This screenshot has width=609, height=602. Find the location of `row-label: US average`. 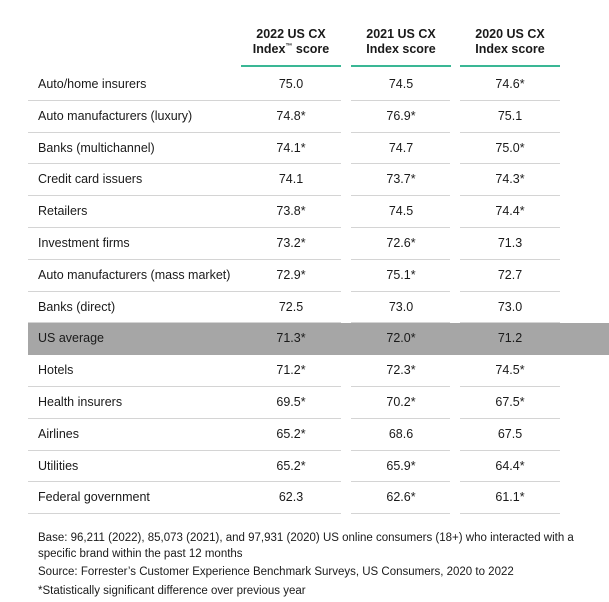

row-label: US average is located at coordinates (71, 338).